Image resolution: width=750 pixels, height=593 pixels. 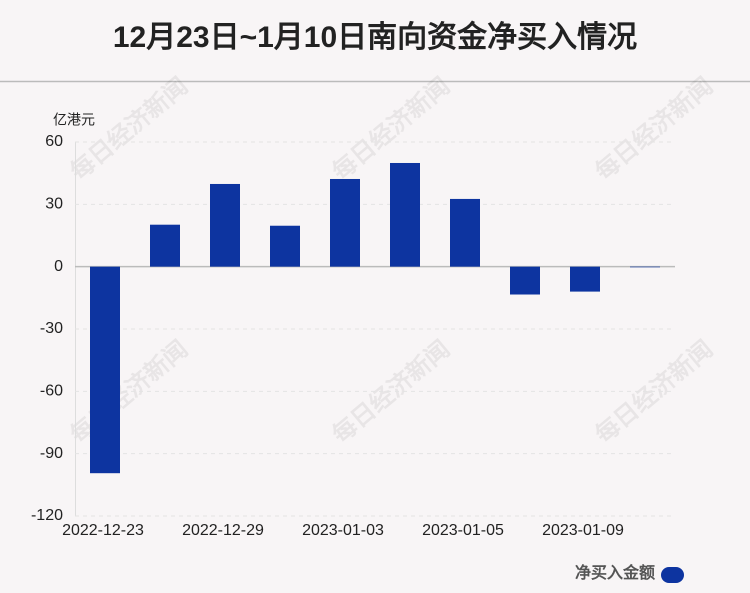 I want to click on x-tick-label: 2023-01-05, so click(x=463, y=530).